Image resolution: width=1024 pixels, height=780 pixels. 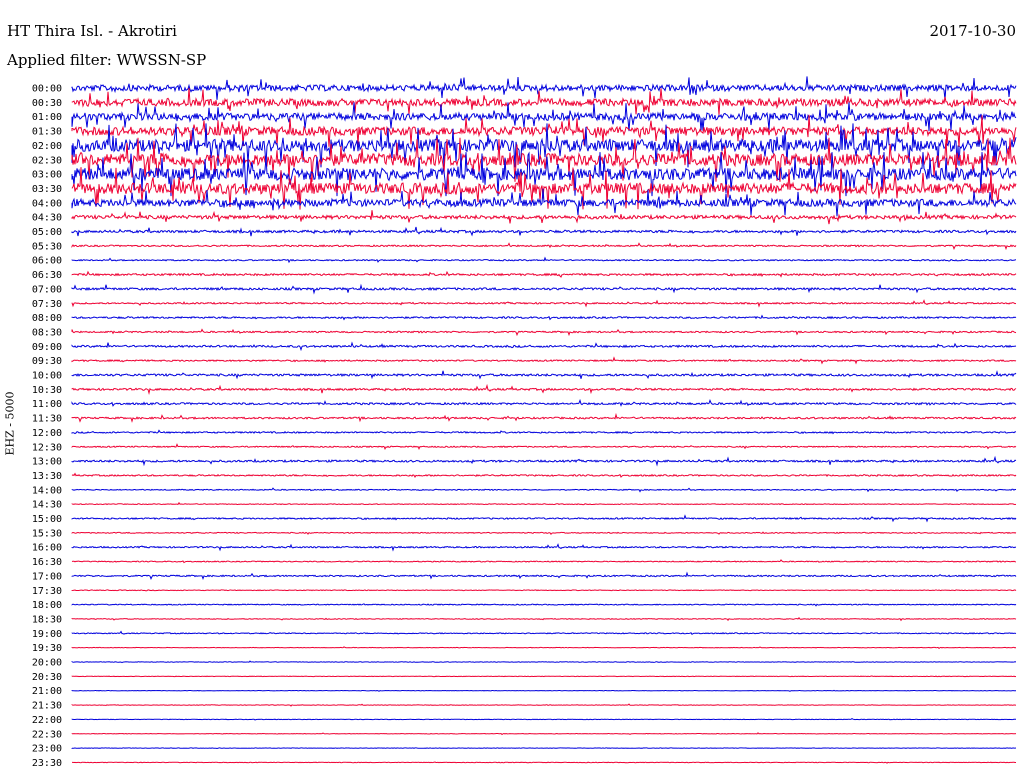 I want to click on row-label: 00:00, so click(x=47, y=89).